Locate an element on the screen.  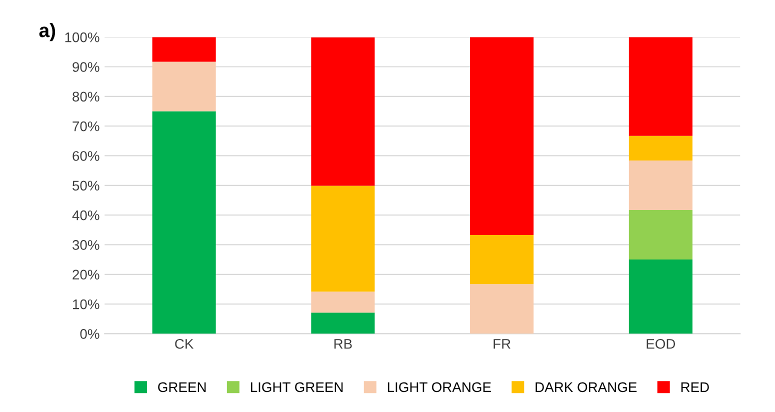
y-tick-label: 90% is located at coordinates (86, 67).